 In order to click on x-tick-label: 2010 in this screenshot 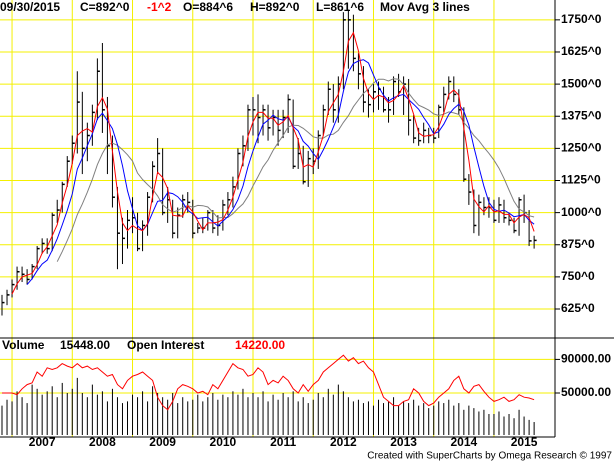, I will do `click(223, 442)`.